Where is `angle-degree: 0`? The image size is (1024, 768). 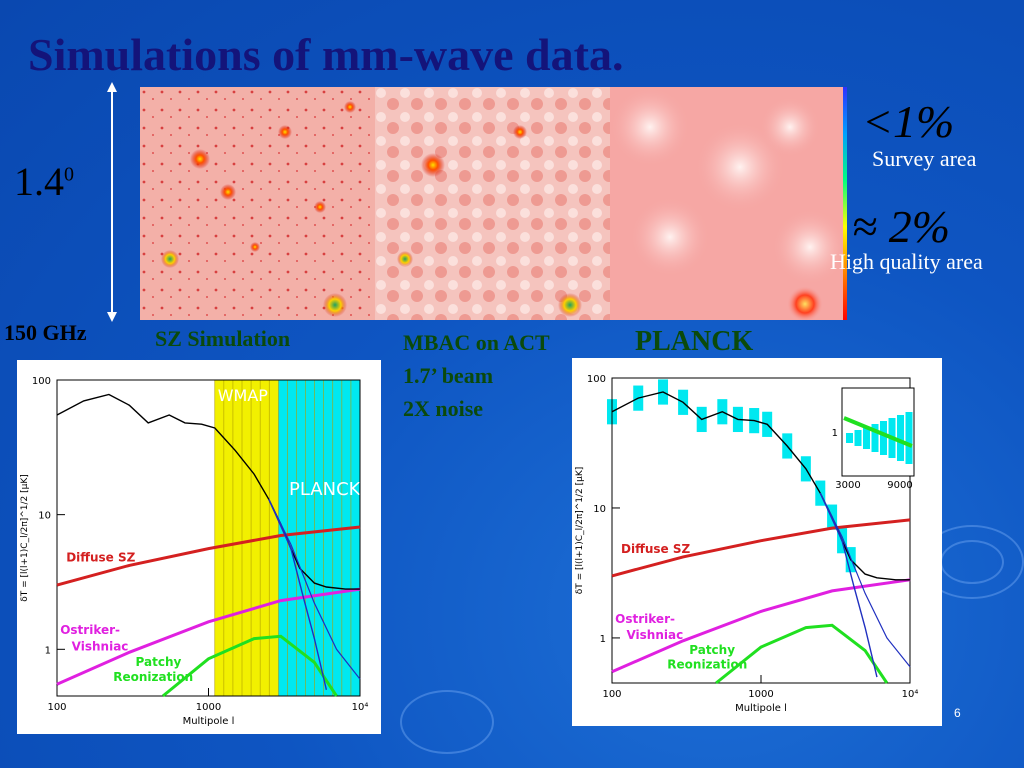 angle-degree: 0 is located at coordinates (69, 174).